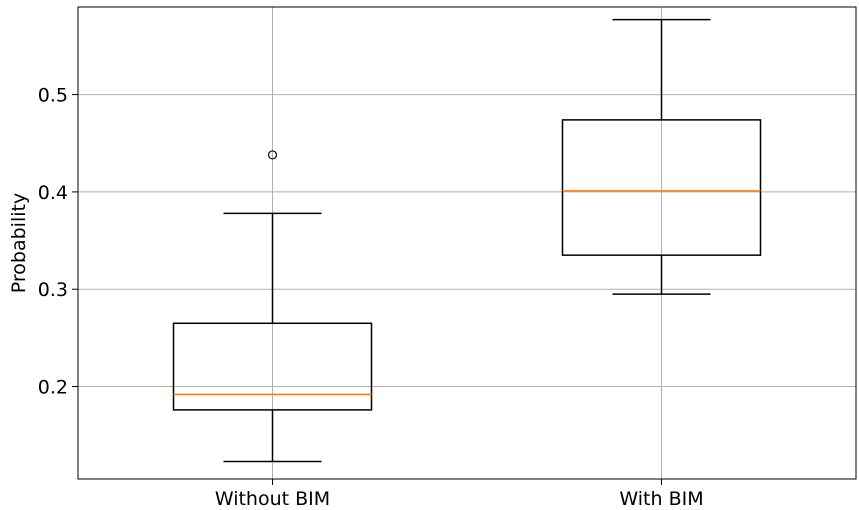  I want to click on y-tick-label: 0.3, so click(53, 290).